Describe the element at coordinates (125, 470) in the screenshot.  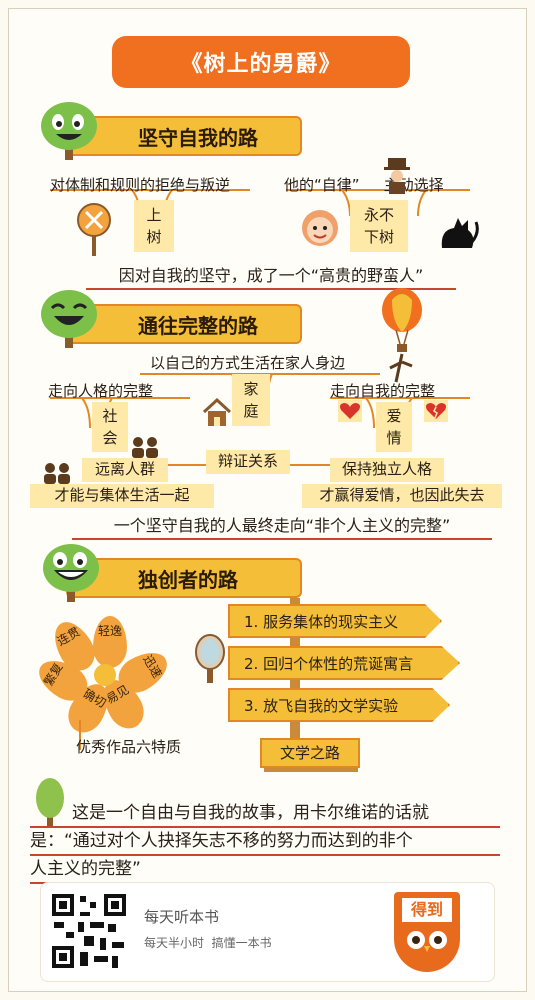
I see `keep-away-box: 远离人群` at that location.